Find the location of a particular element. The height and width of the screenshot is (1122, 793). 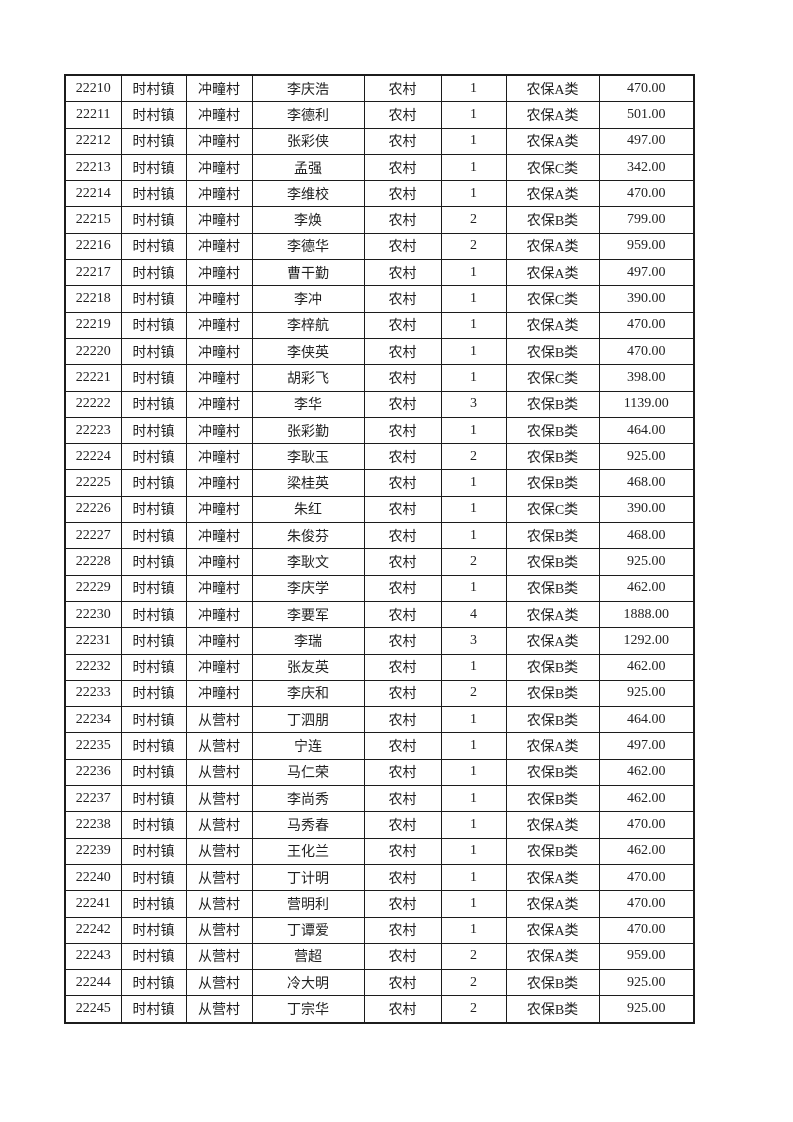

cell-person-name: 孟强 is located at coordinates (308, 167).